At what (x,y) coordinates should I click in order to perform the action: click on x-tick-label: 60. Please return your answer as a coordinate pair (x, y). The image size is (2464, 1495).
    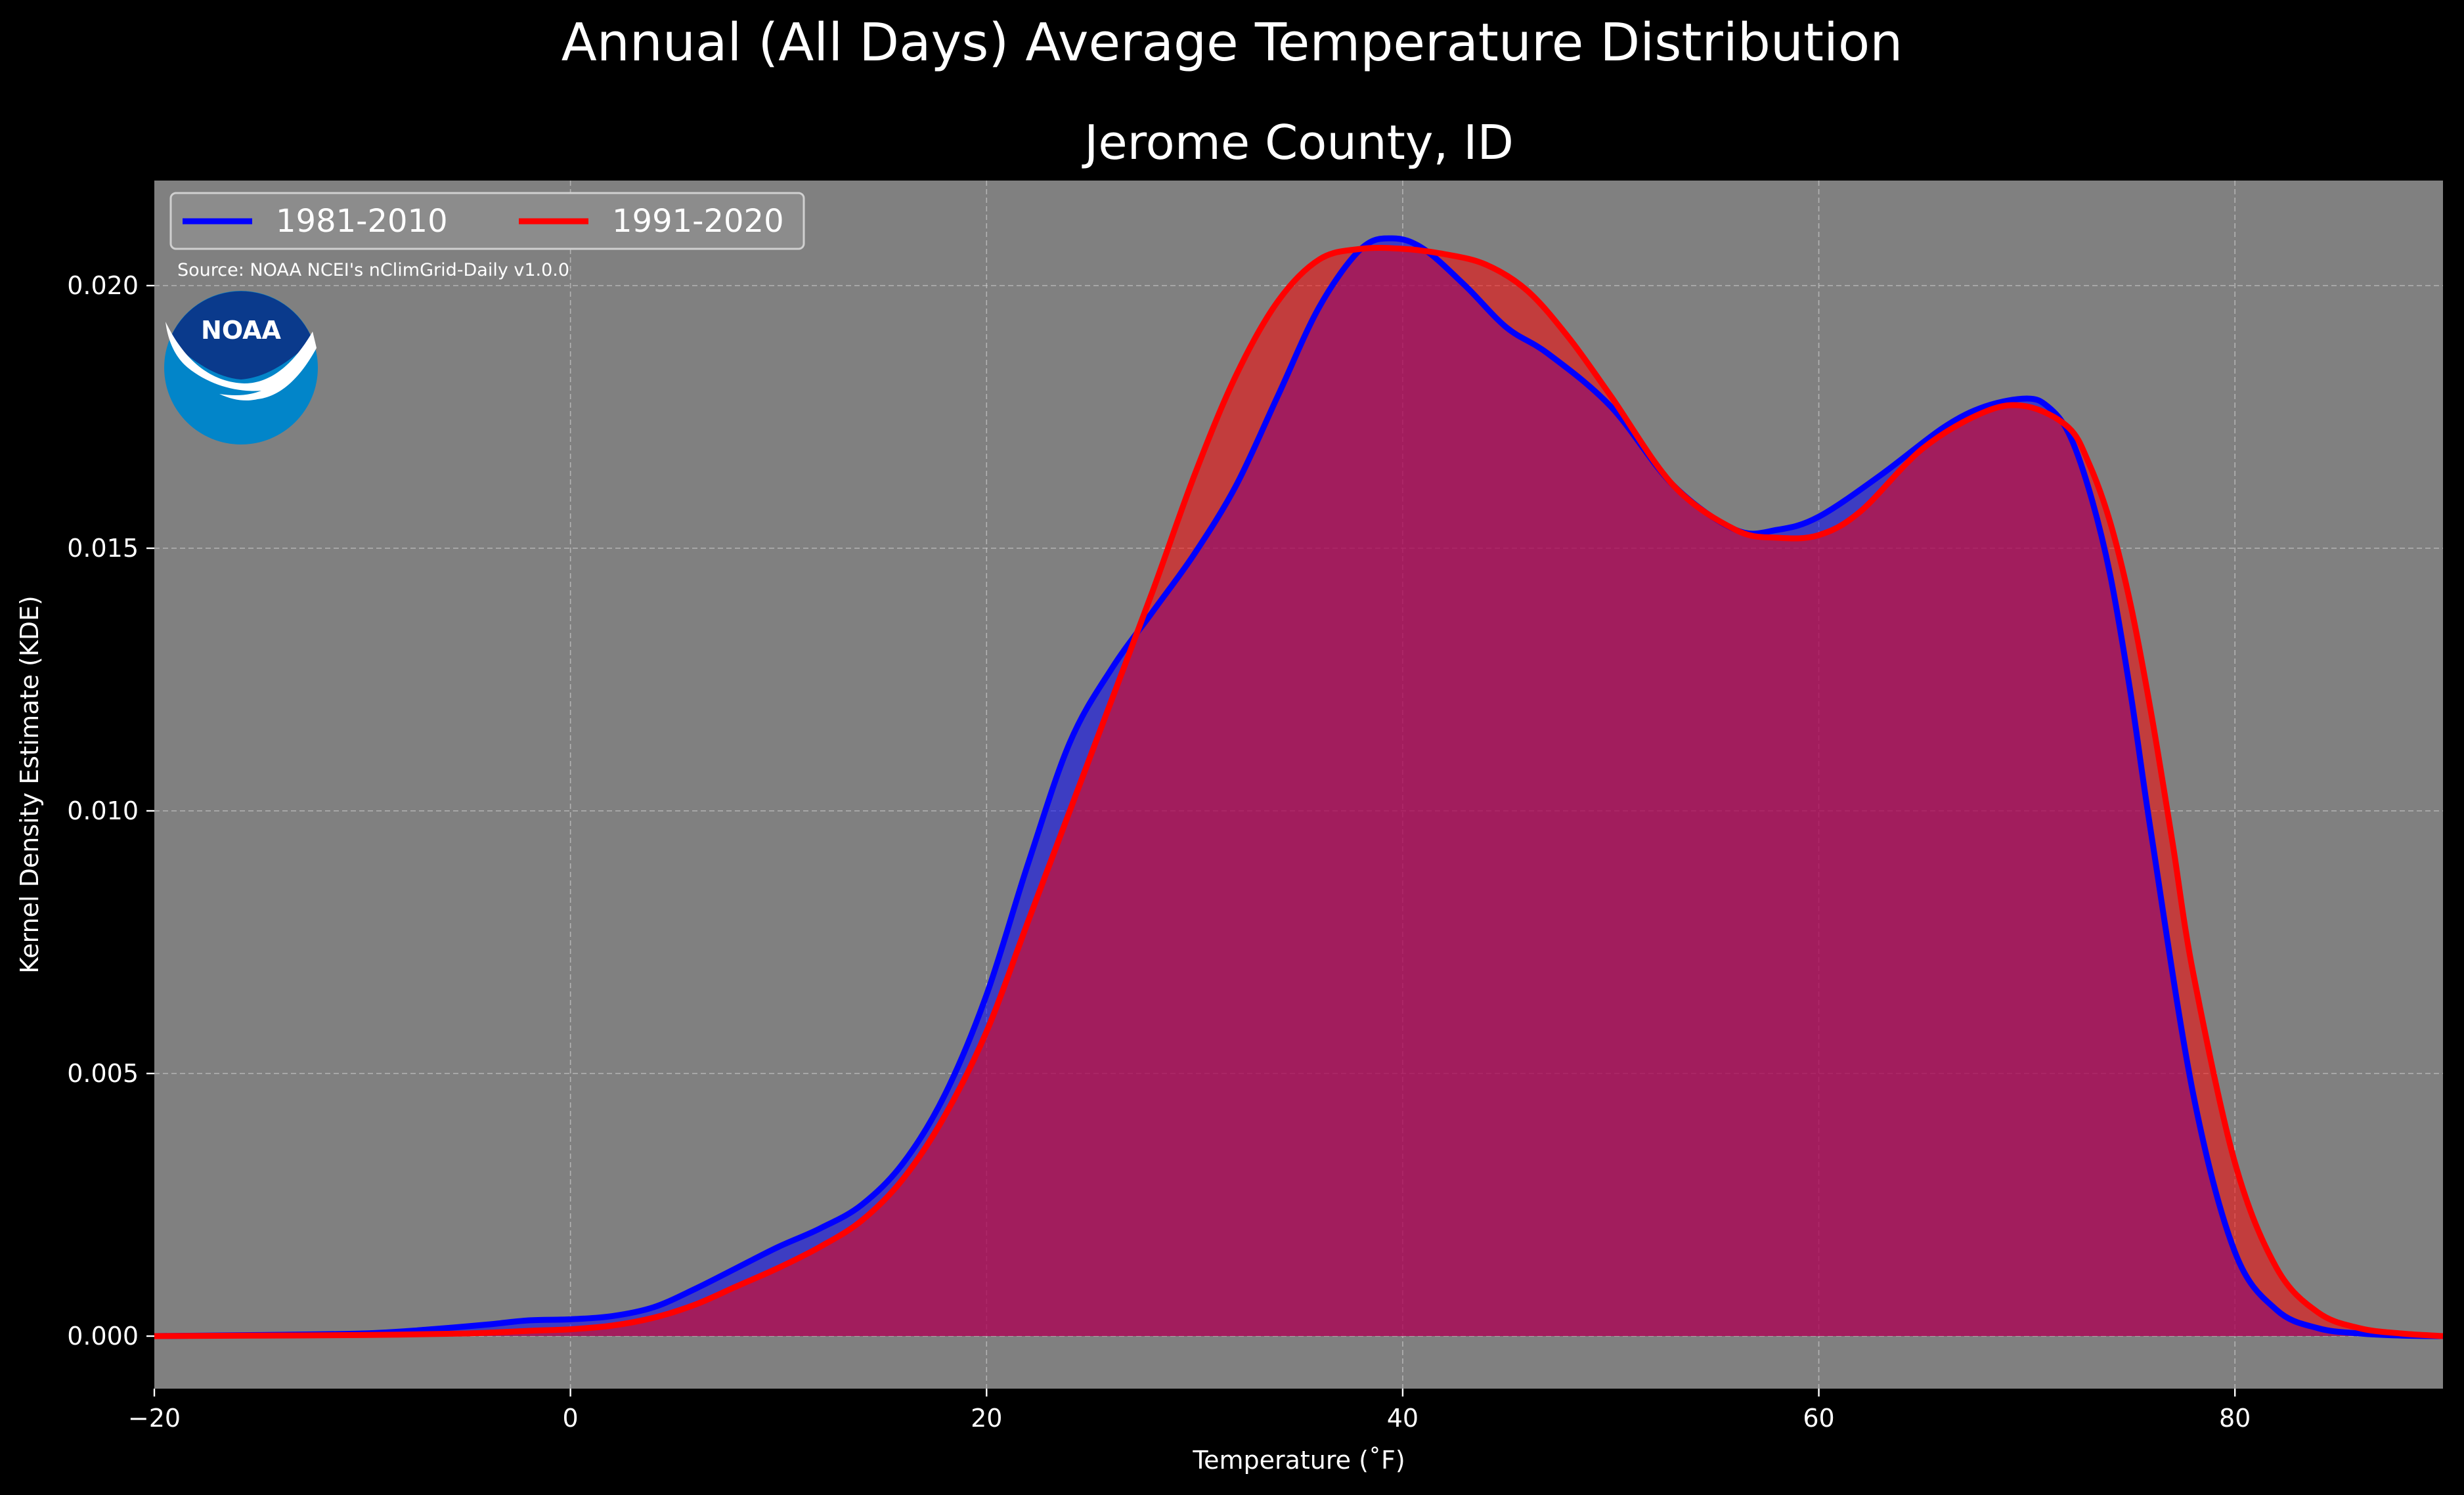
    Looking at the image, I should click on (1818, 1418).